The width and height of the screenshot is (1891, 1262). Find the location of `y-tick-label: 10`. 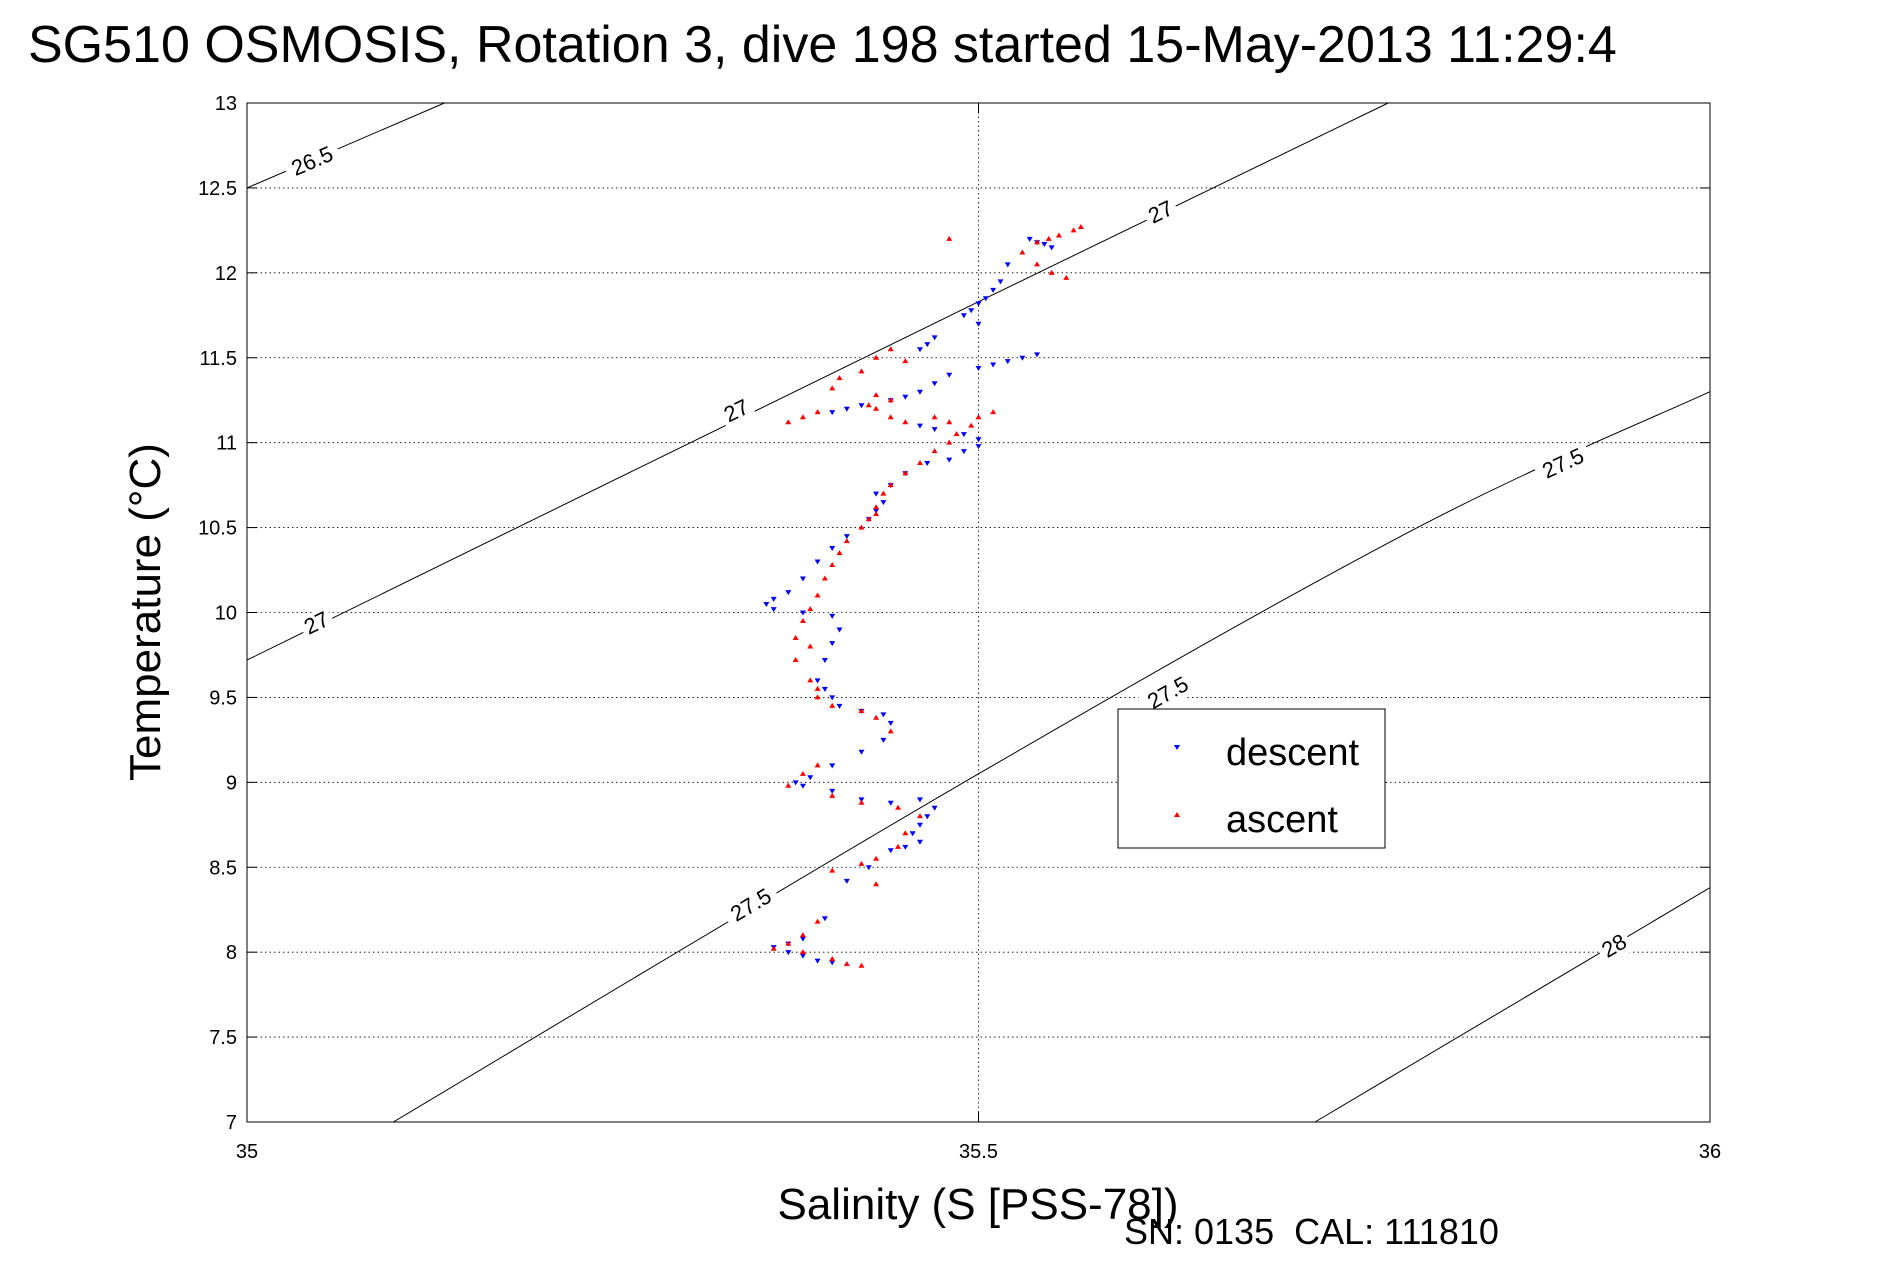

y-tick-label: 10 is located at coordinates (226, 614).